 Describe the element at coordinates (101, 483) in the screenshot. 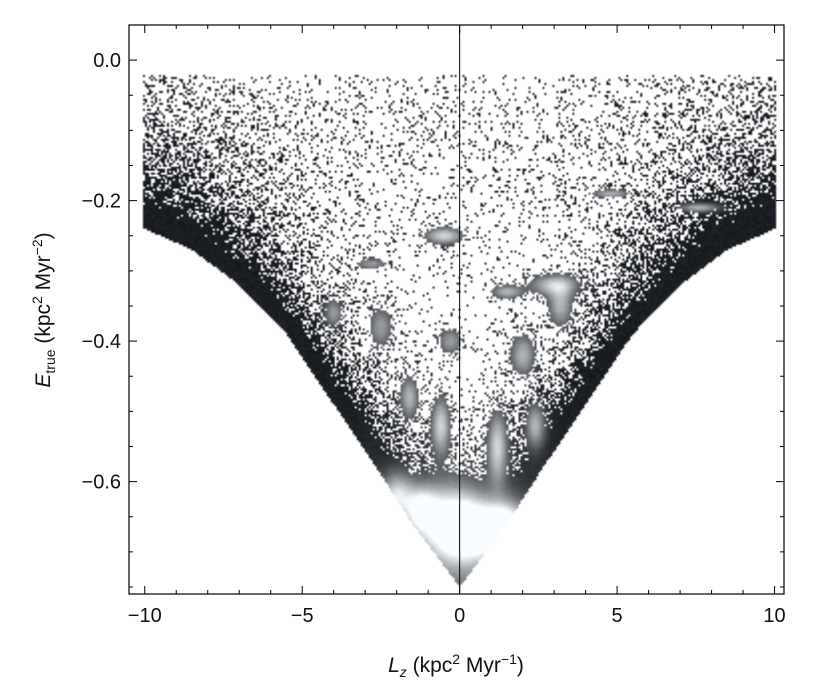

I see `y-tick-label: −0.6` at that location.